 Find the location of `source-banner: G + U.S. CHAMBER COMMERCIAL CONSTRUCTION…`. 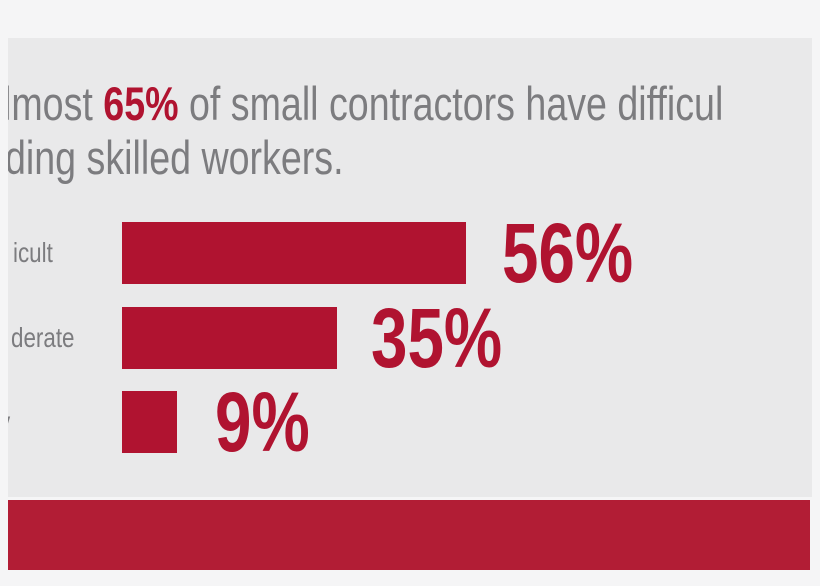

source-banner: G + U.S. CHAMBER COMMERCIAL CONSTRUCTION… is located at coordinates (409, 535).